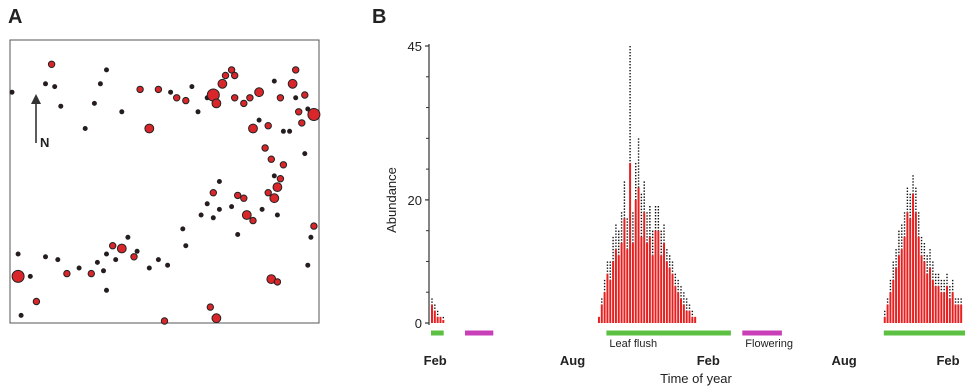  What do you see at coordinates (415, 200) in the screenshot?
I see `y-tick-label: 20` at bounding box center [415, 200].